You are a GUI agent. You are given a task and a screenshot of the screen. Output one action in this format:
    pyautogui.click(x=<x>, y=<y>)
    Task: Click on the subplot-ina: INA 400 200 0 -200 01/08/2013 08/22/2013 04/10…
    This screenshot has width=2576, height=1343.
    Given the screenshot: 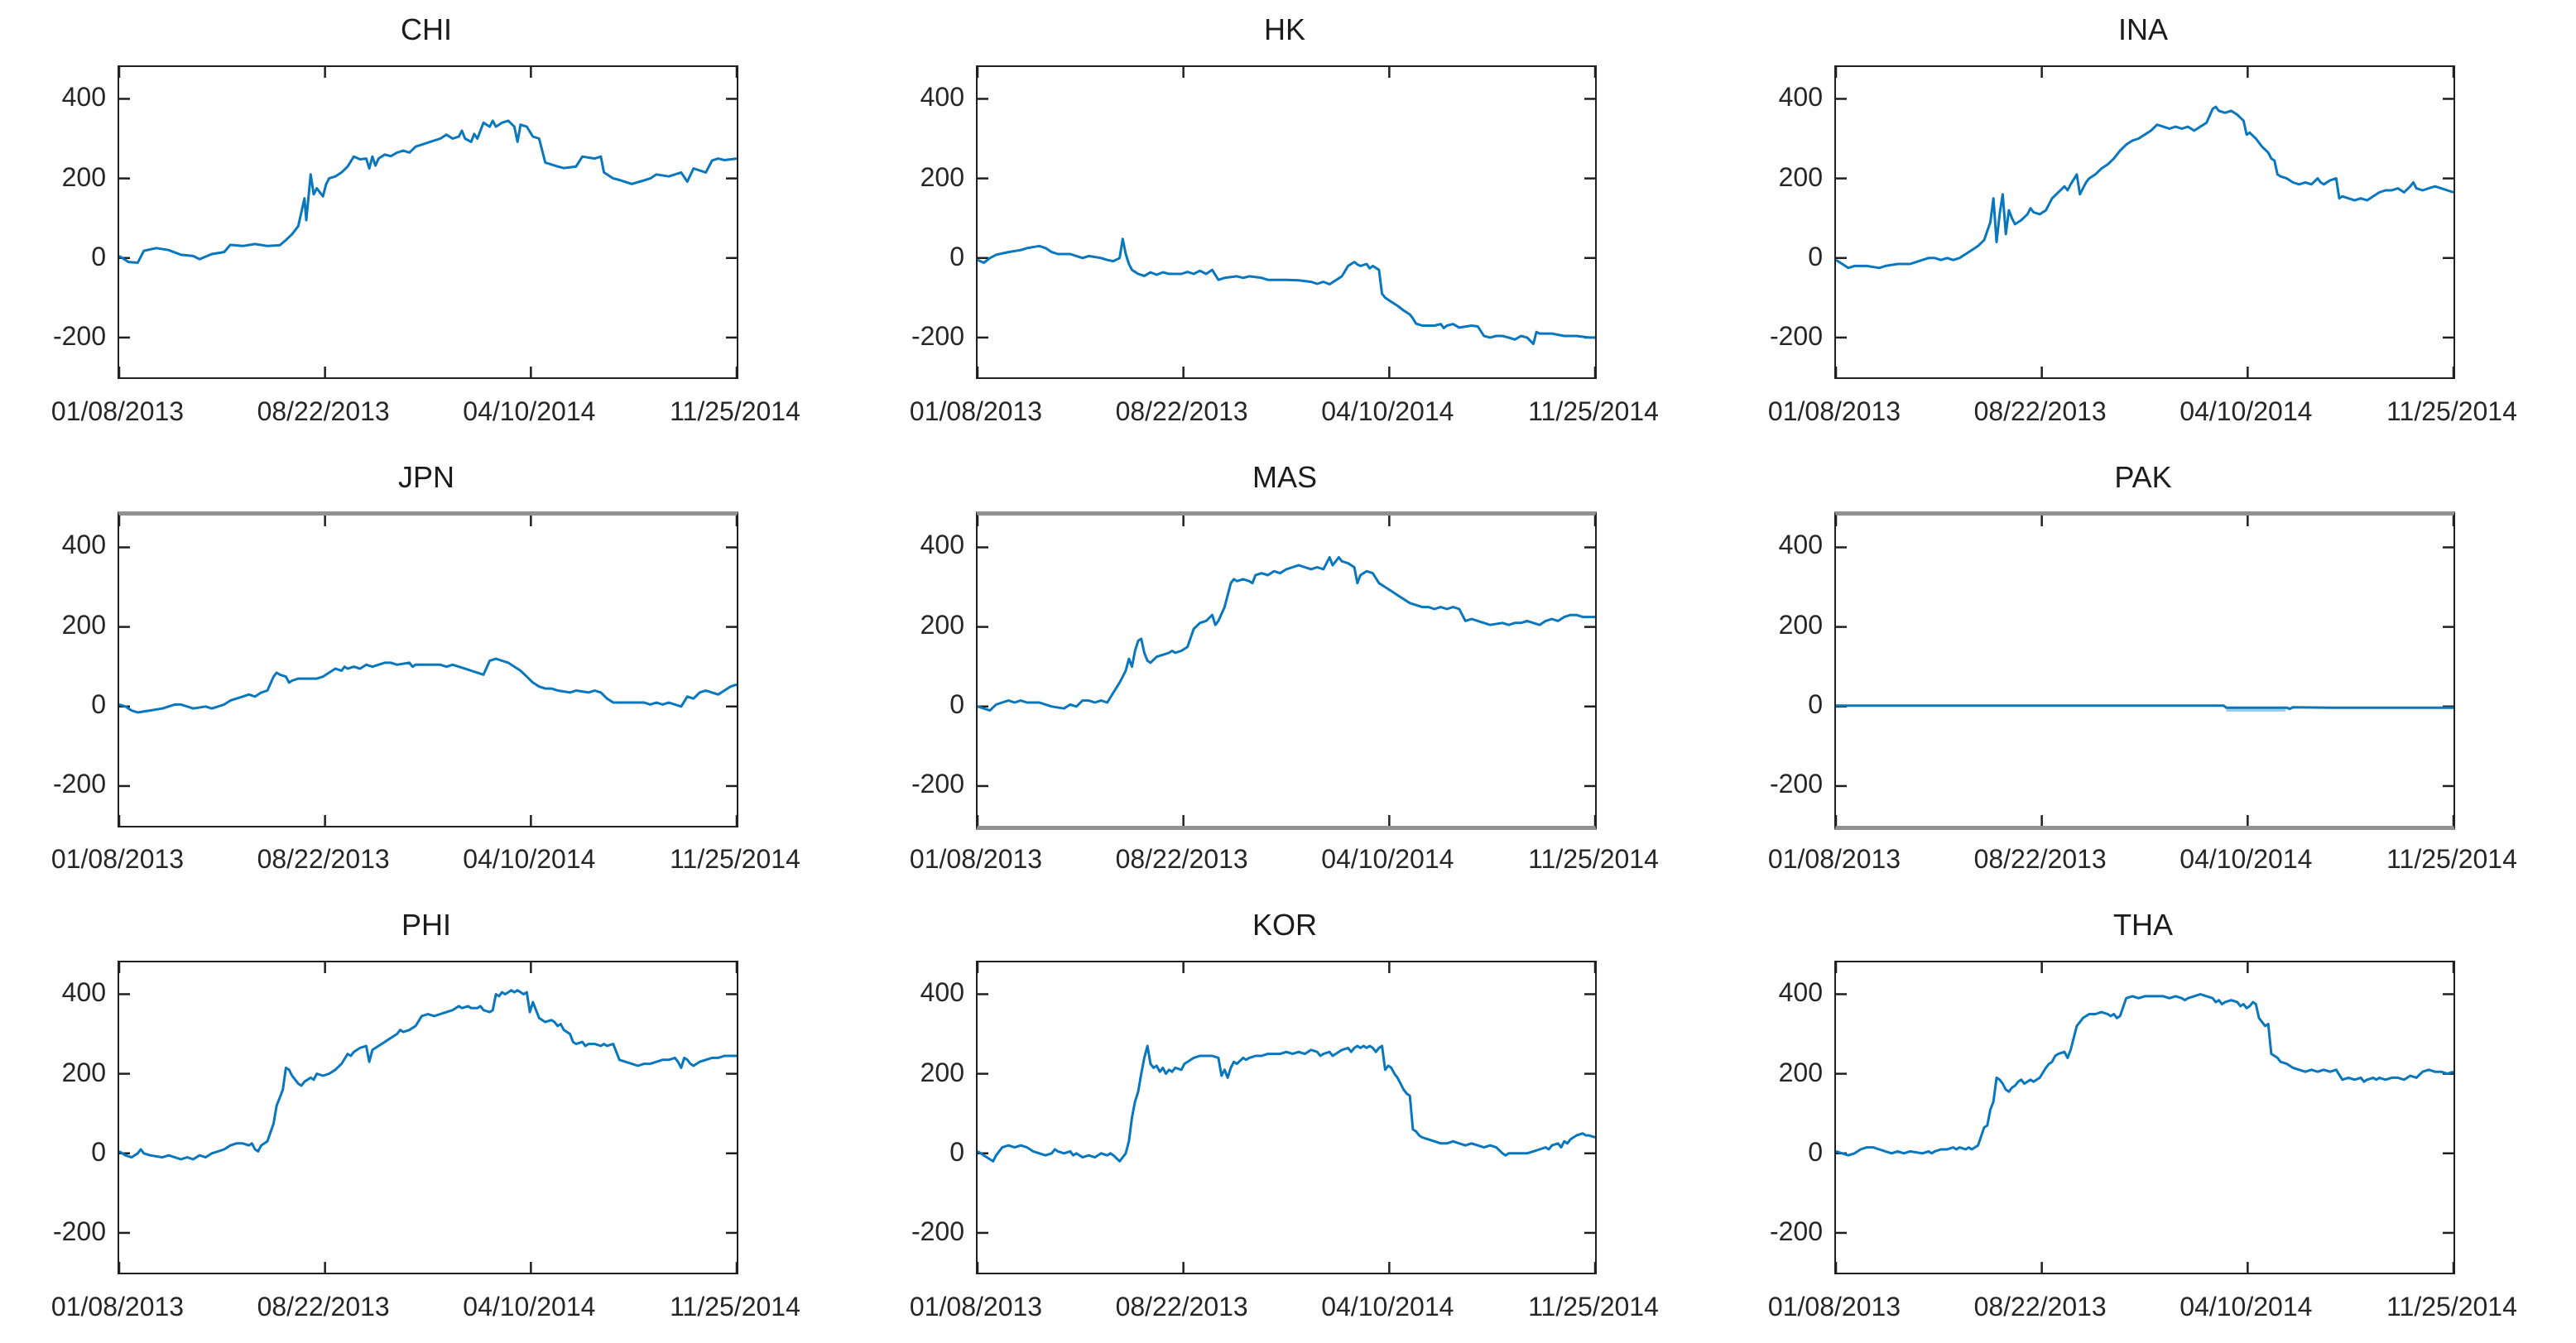 What is the action you would take?
    pyautogui.click(x=2146, y=224)
    